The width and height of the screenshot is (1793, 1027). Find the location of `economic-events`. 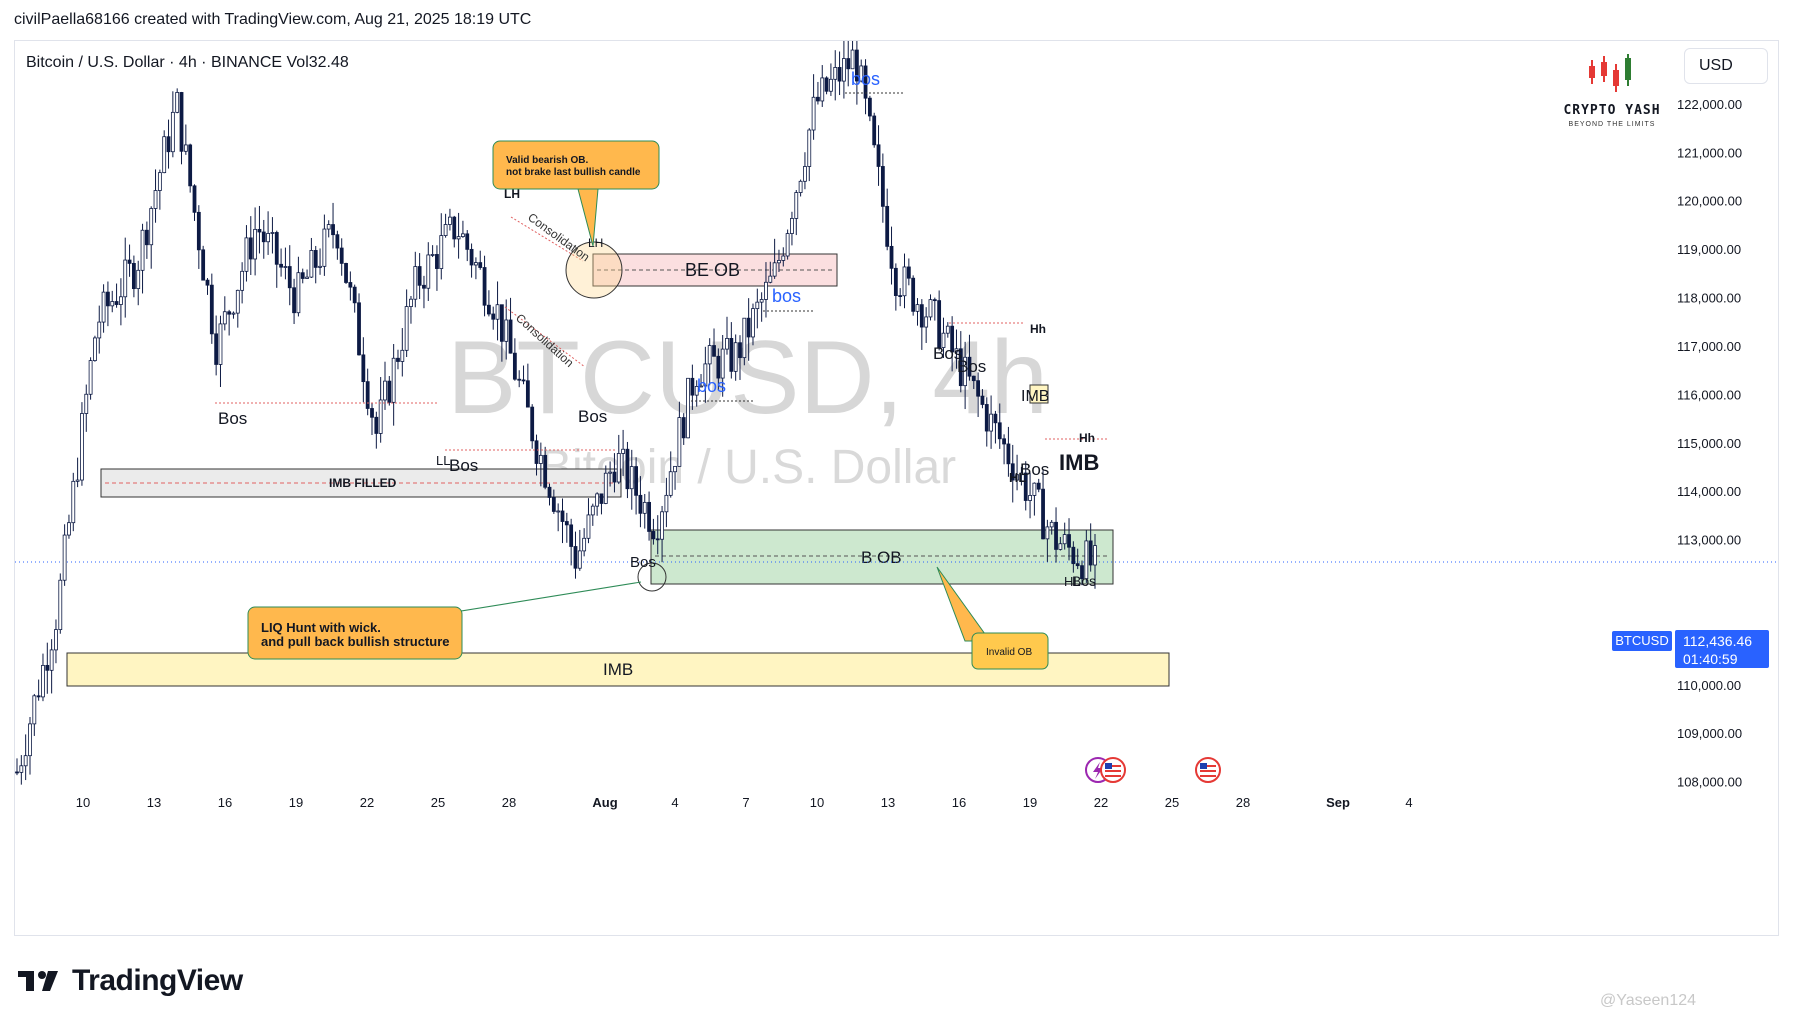

economic-events is located at coordinates (1153, 770).